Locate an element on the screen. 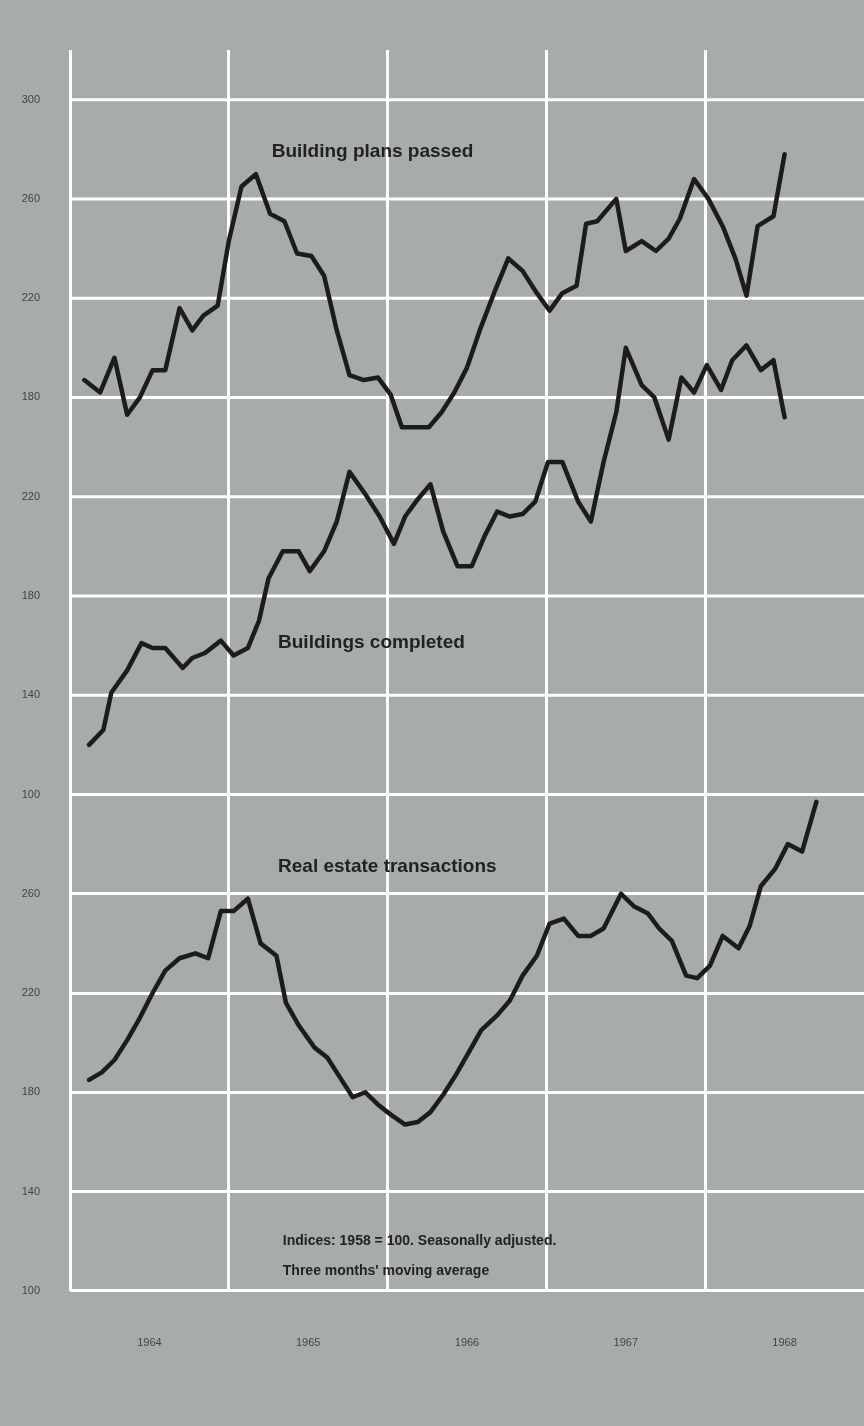 The height and width of the screenshot is (1426, 864). y-tick-label: 100 is located at coordinates (30, 1289).